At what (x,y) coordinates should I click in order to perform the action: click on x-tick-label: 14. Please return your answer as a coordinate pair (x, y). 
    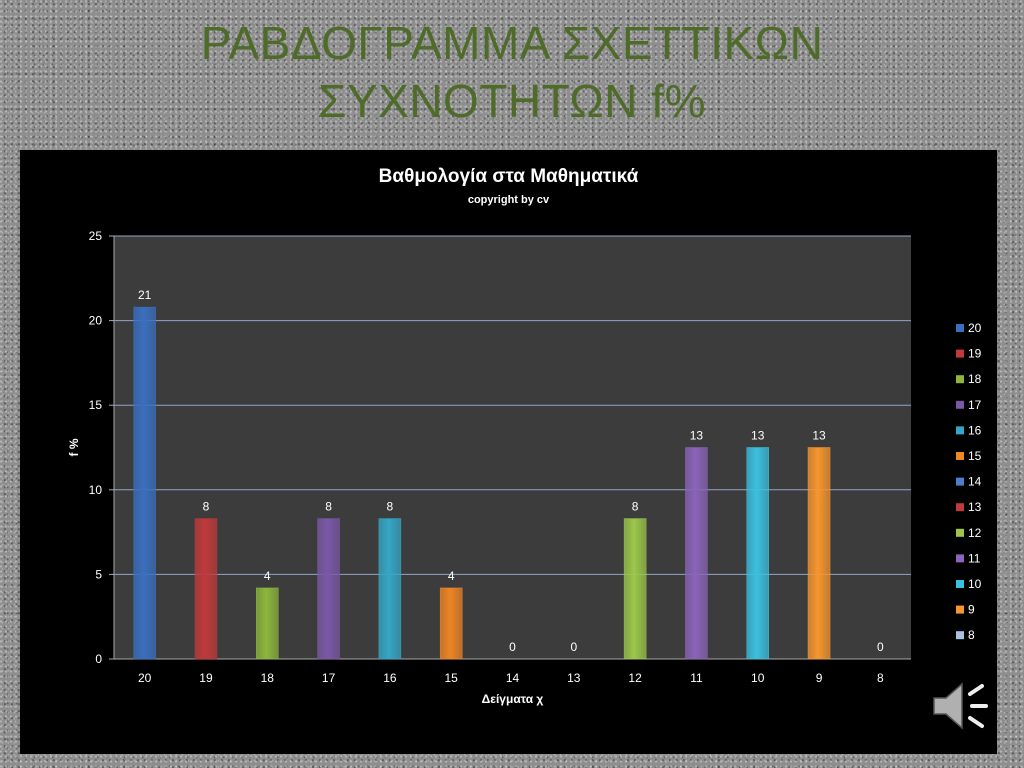
    Looking at the image, I should click on (513, 678).